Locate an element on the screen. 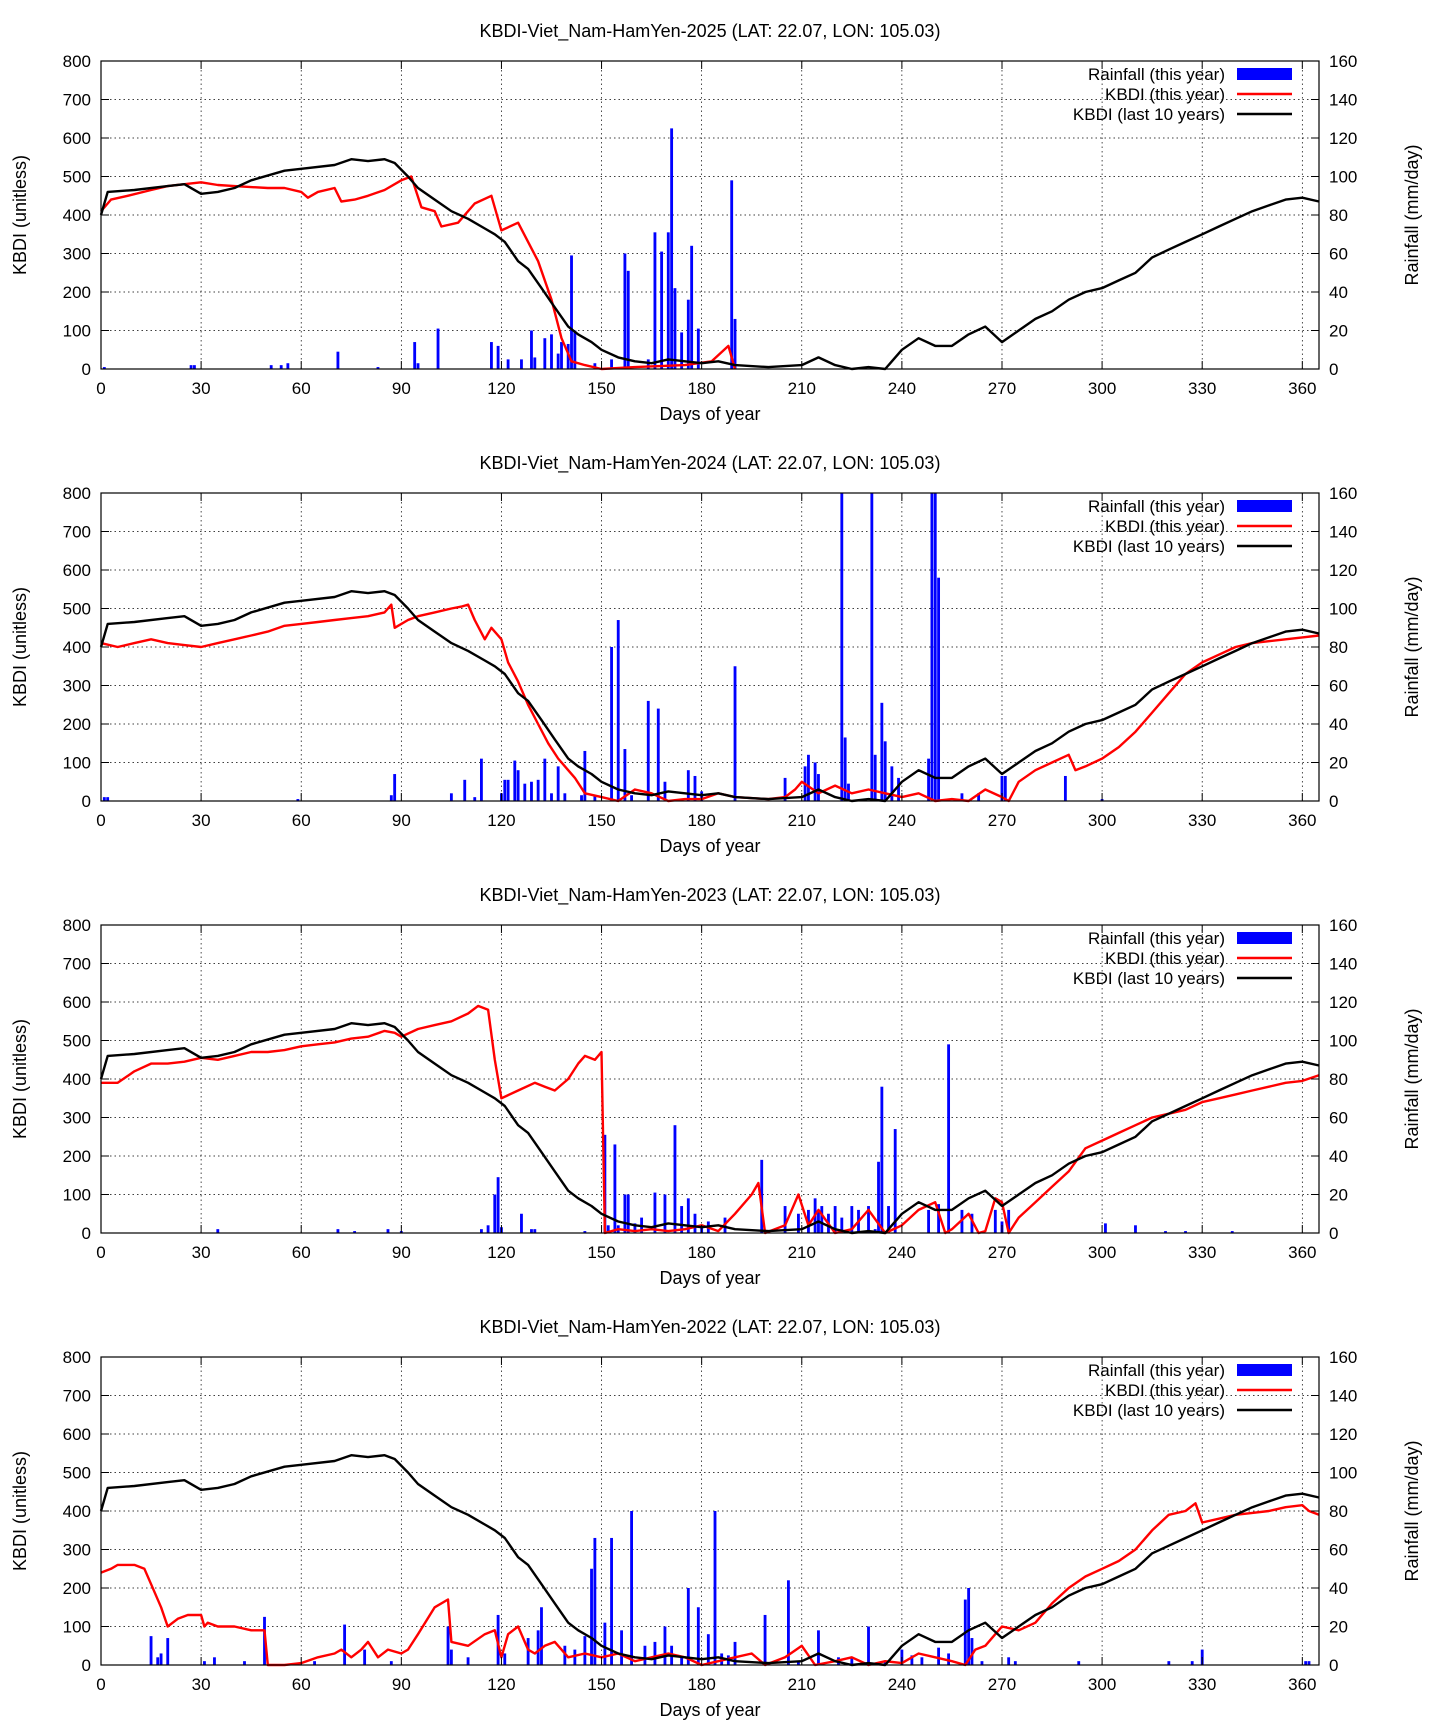  y2-axis-label: Rainfall (mm/day) is located at coordinates (1412, 646).